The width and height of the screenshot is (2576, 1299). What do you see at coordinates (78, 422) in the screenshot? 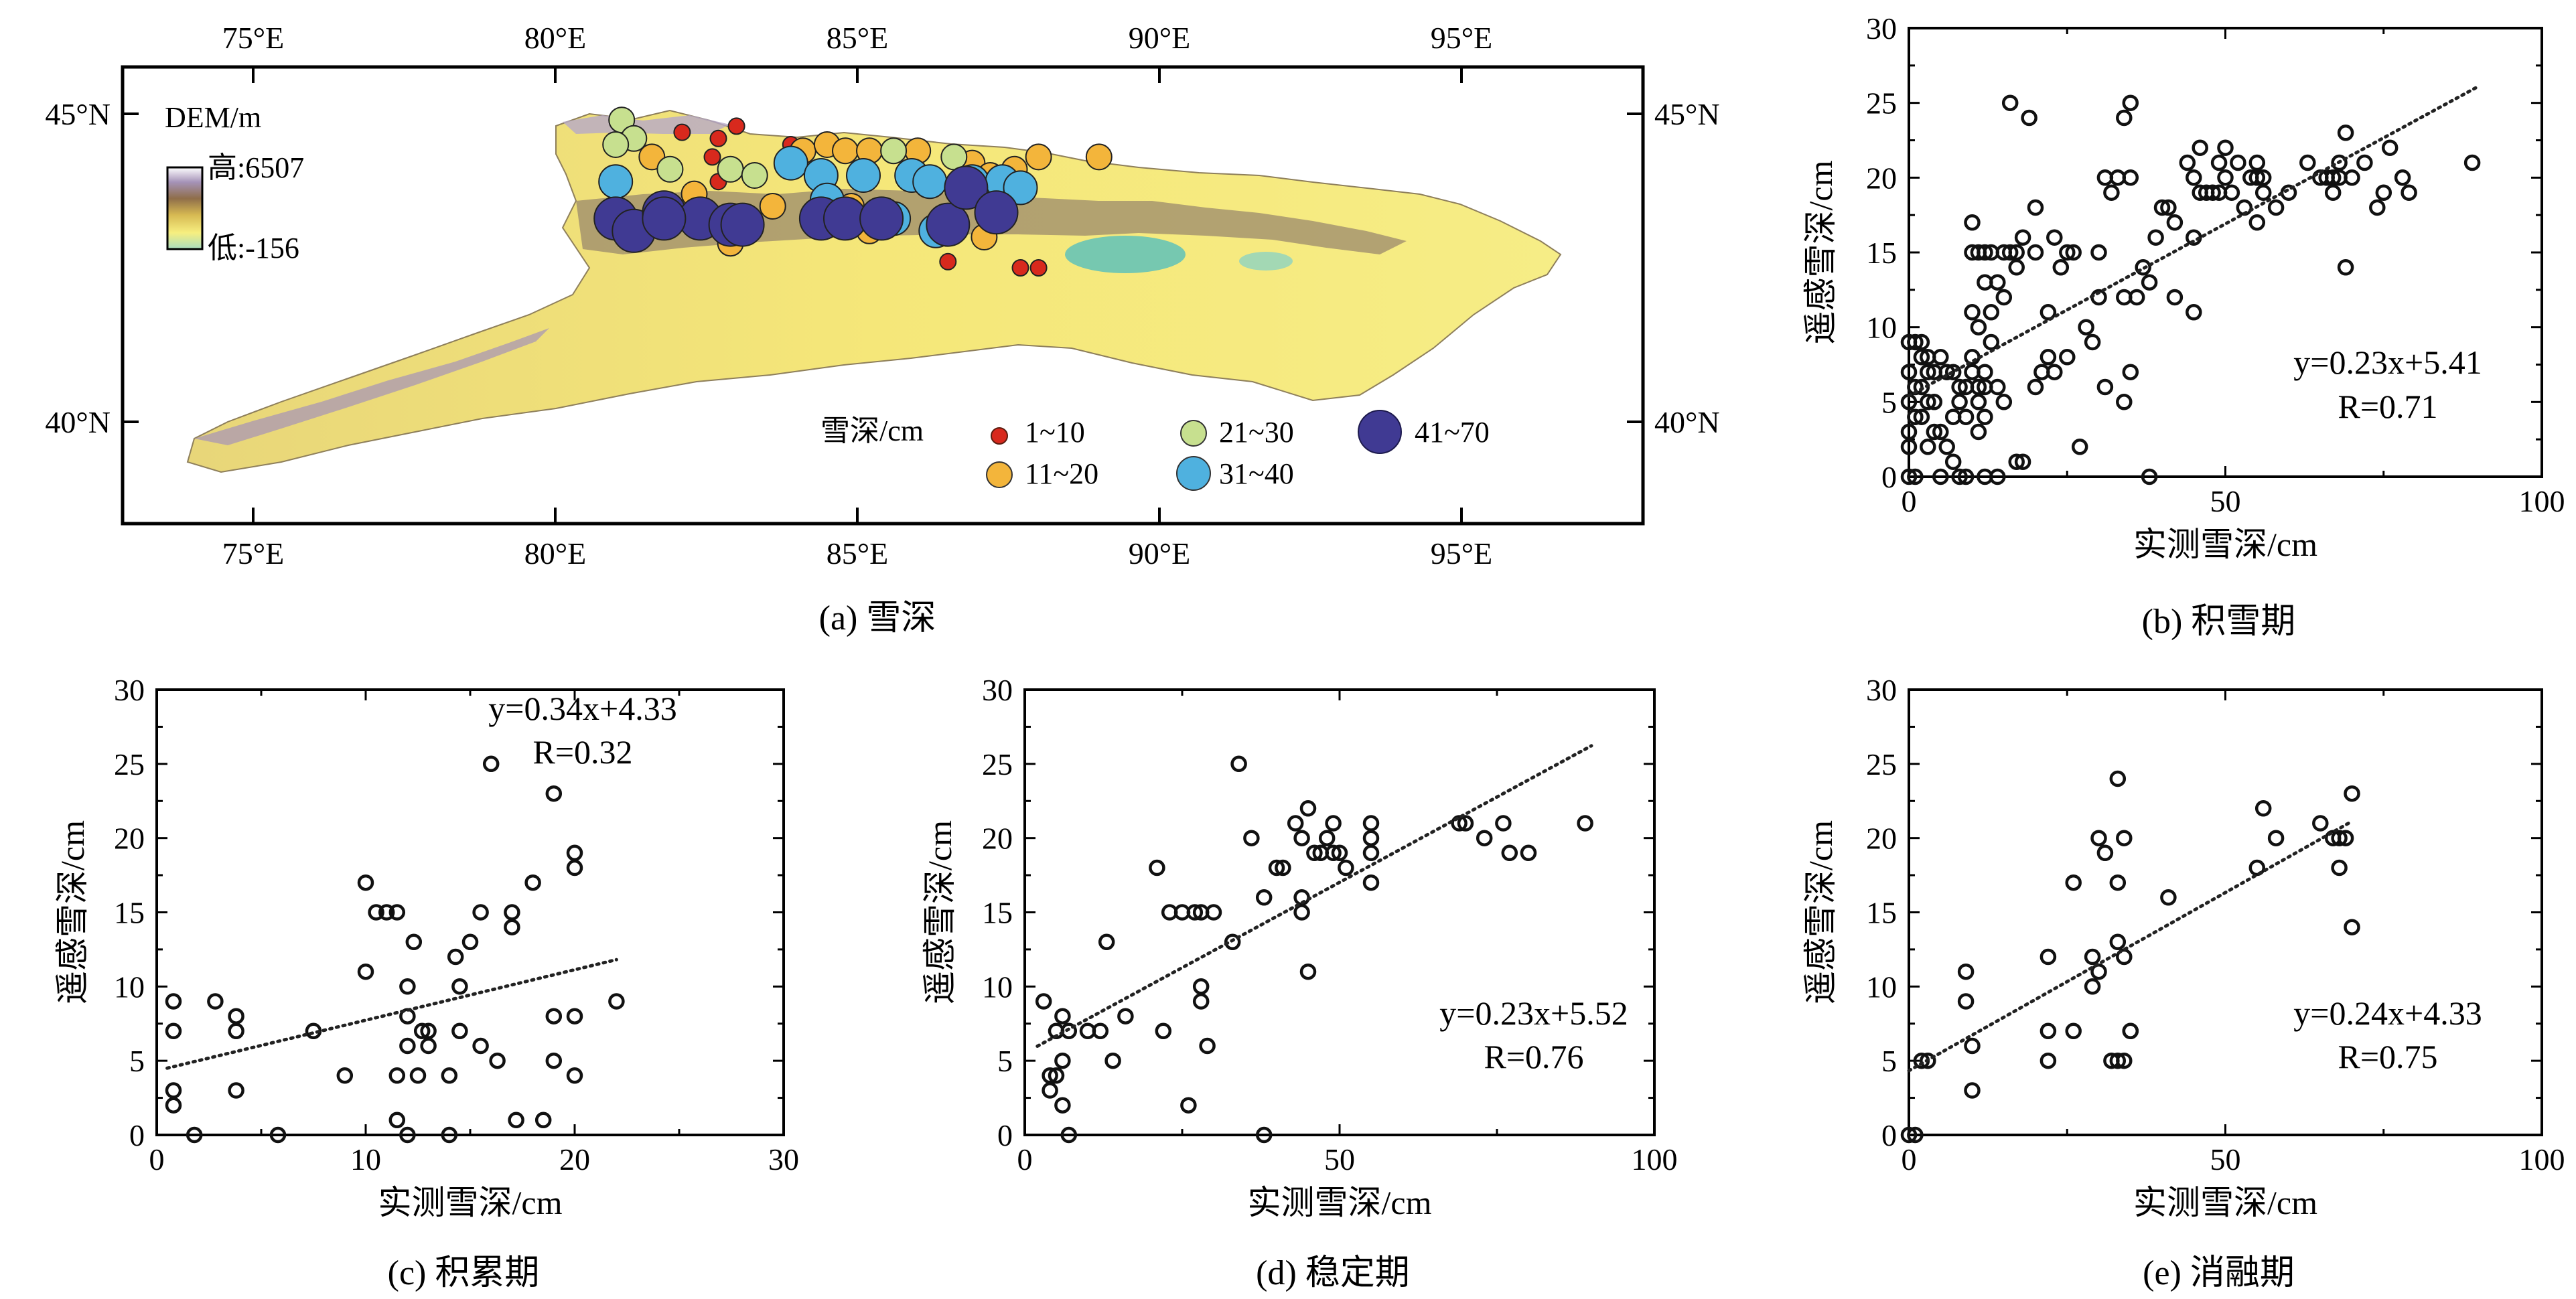
I see `lat-label-left: 40°N` at bounding box center [78, 422].